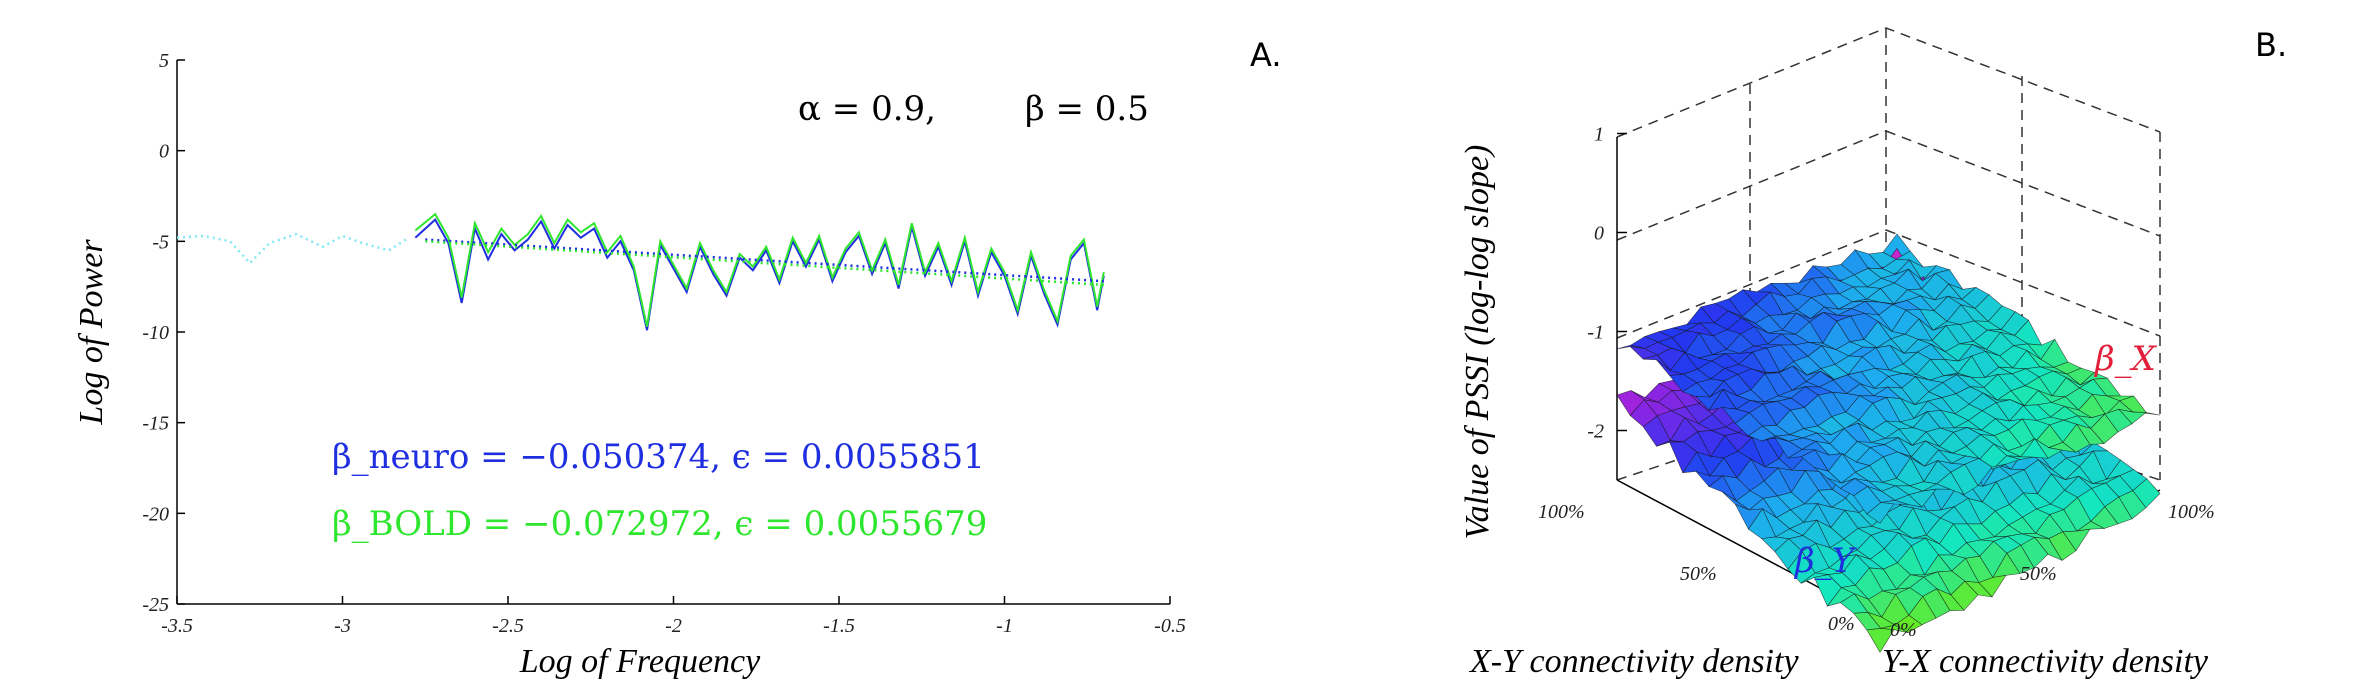 The height and width of the screenshot is (698, 2355). Describe the element at coordinates (91, 332) in the screenshot. I see `y-axis-label: Log of Power` at that location.